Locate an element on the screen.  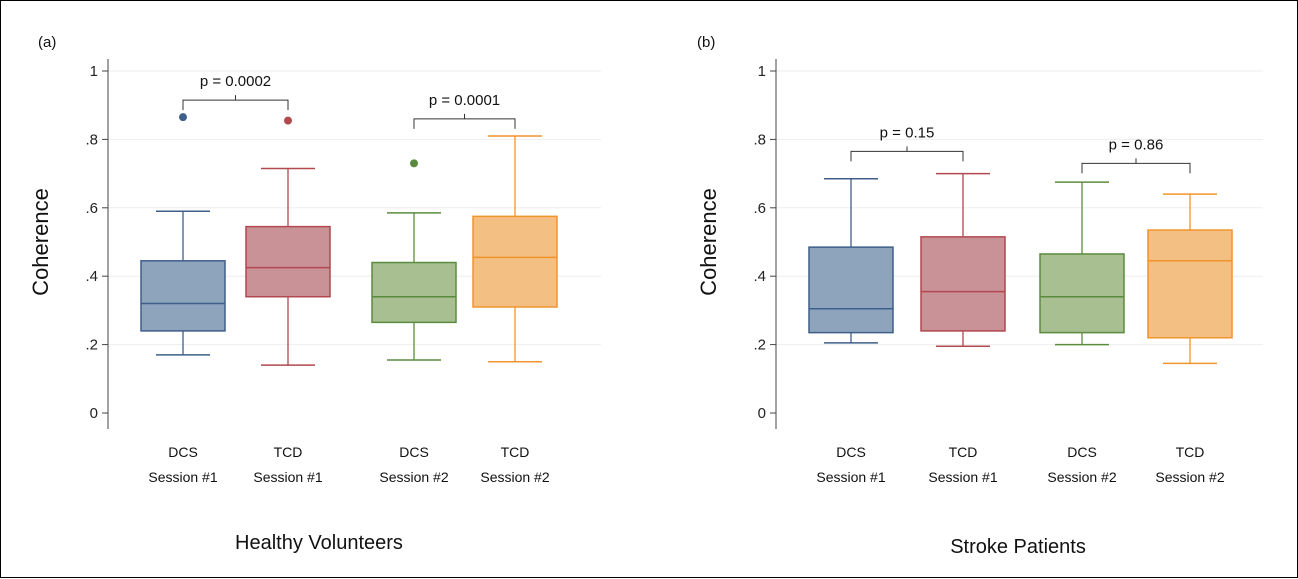
x-axis-title: Stroke Patients is located at coordinates (1018, 547).